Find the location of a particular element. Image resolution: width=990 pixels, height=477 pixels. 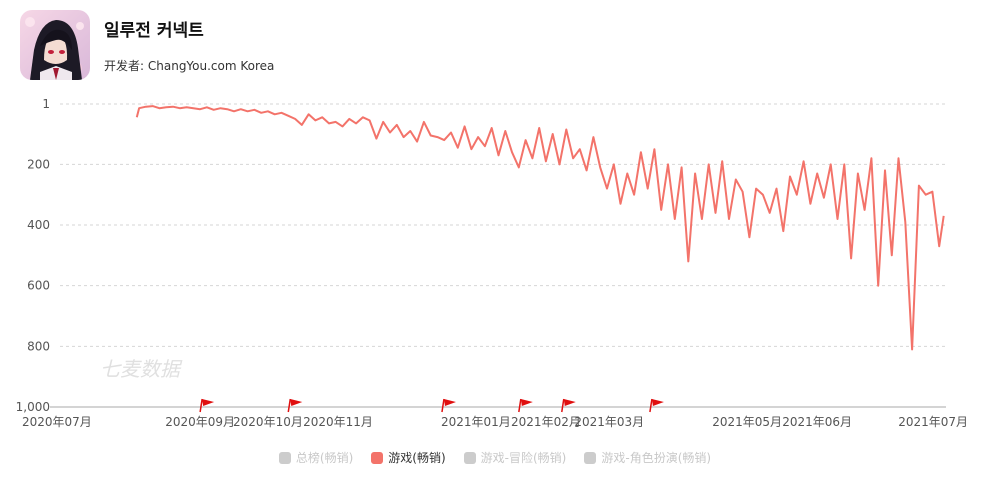

y-tick-label: 600 is located at coordinates (38, 286).